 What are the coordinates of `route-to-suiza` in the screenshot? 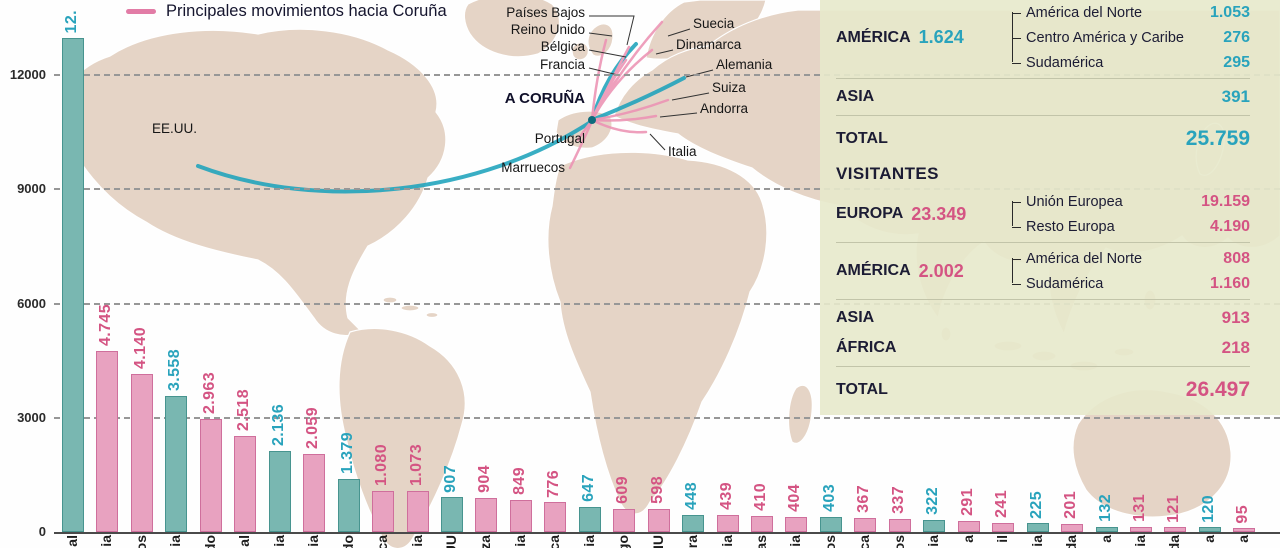 It's located at (630, 110).